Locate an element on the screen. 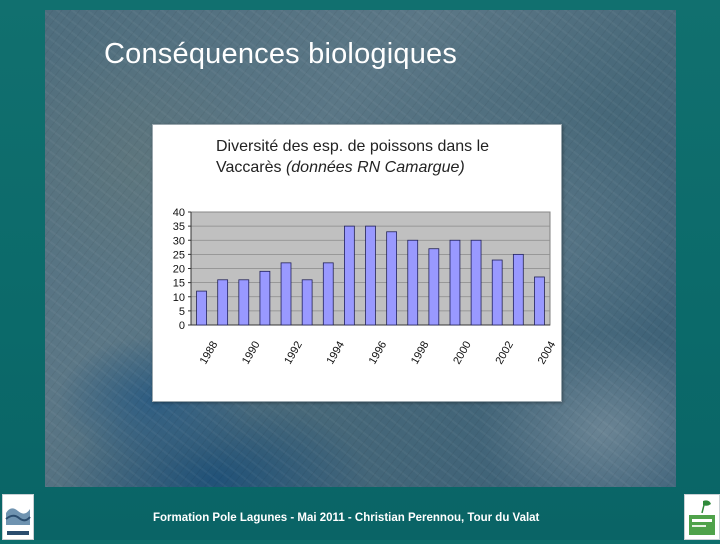  y-tick-label: 0 is located at coordinates (182, 326).